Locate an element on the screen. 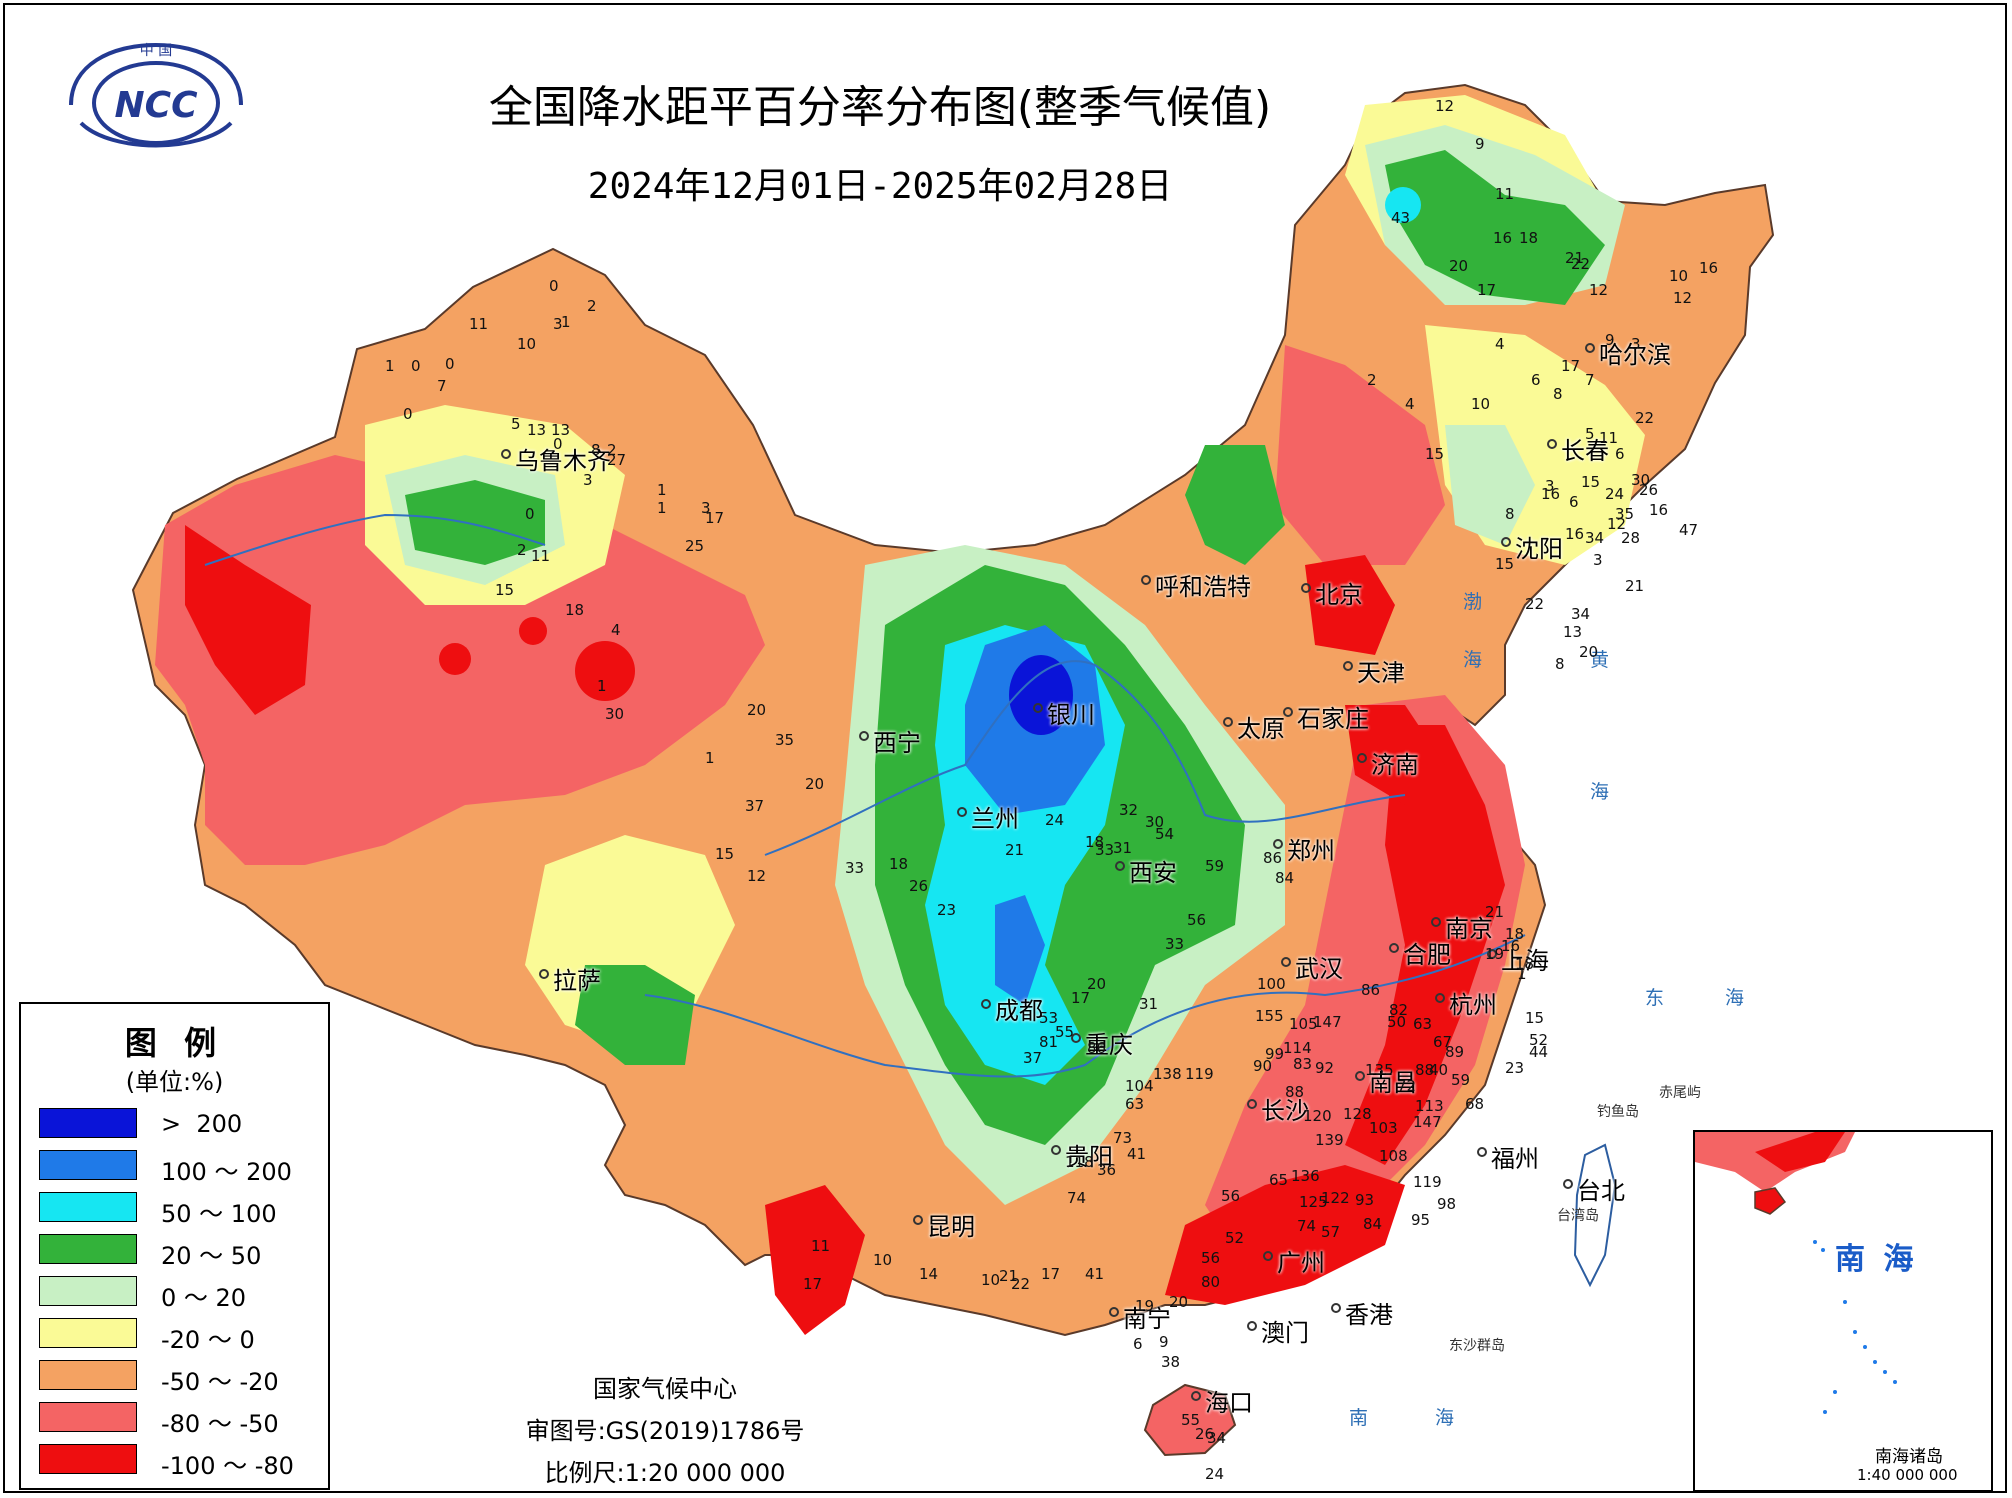 The image size is (2012, 1498). sea-label: 东 is located at coordinates (1655, 998).